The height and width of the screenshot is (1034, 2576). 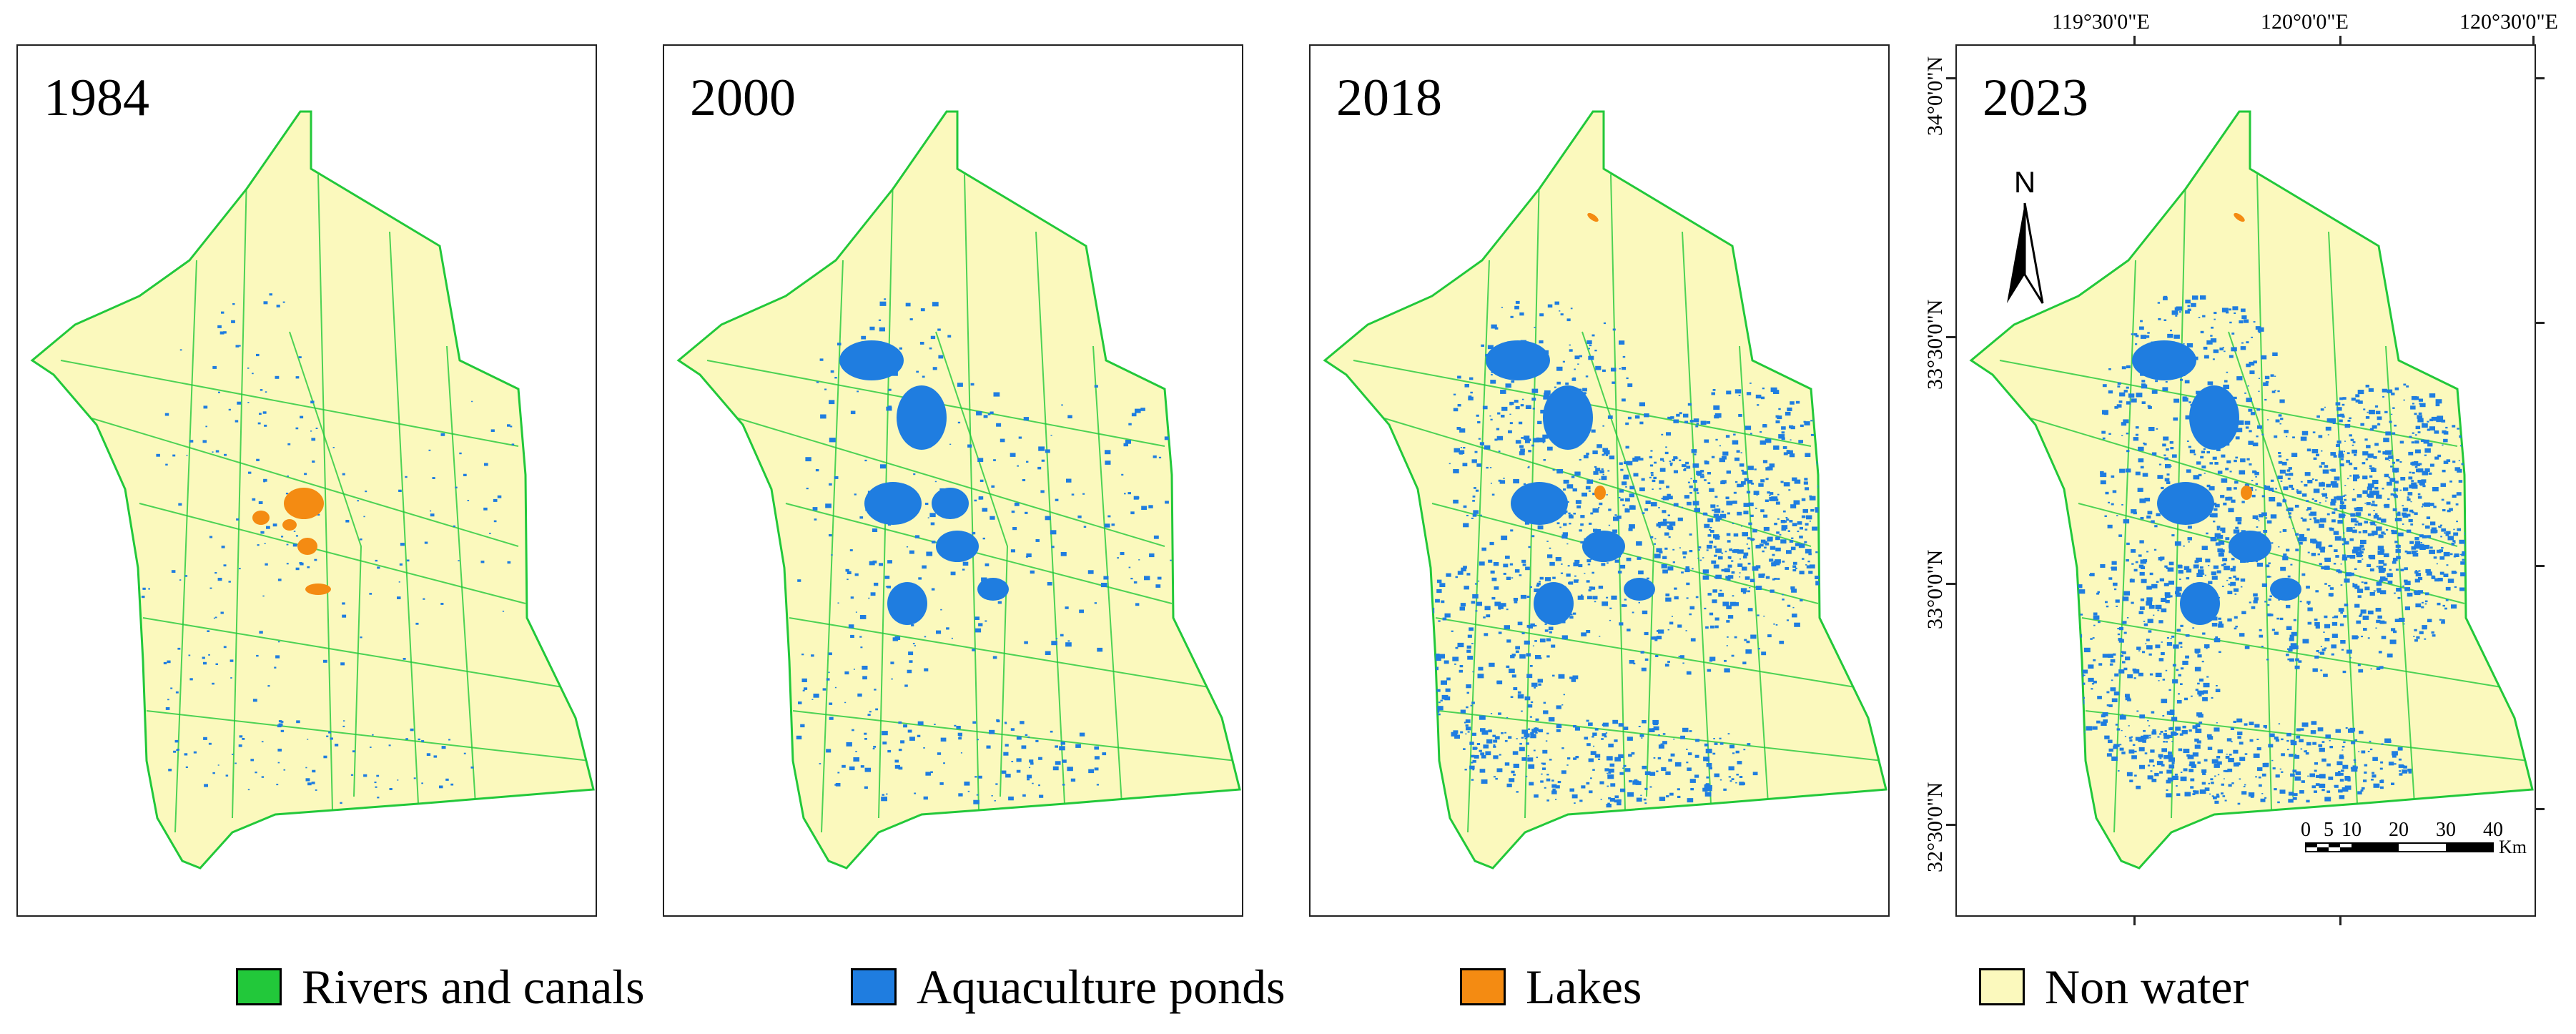 I want to click on scale-unit: Km, so click(x=2513, y=847).